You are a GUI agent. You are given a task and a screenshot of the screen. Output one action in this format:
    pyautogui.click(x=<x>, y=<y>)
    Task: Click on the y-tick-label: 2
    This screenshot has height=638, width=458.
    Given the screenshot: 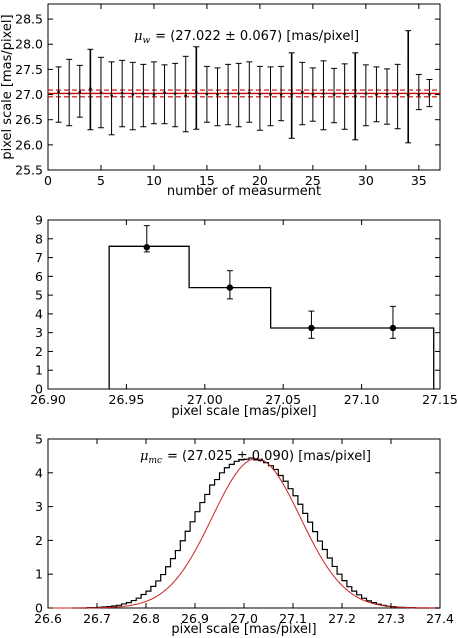 What is the action you would take?
    pyautogui.click(x=39, y=540)
    